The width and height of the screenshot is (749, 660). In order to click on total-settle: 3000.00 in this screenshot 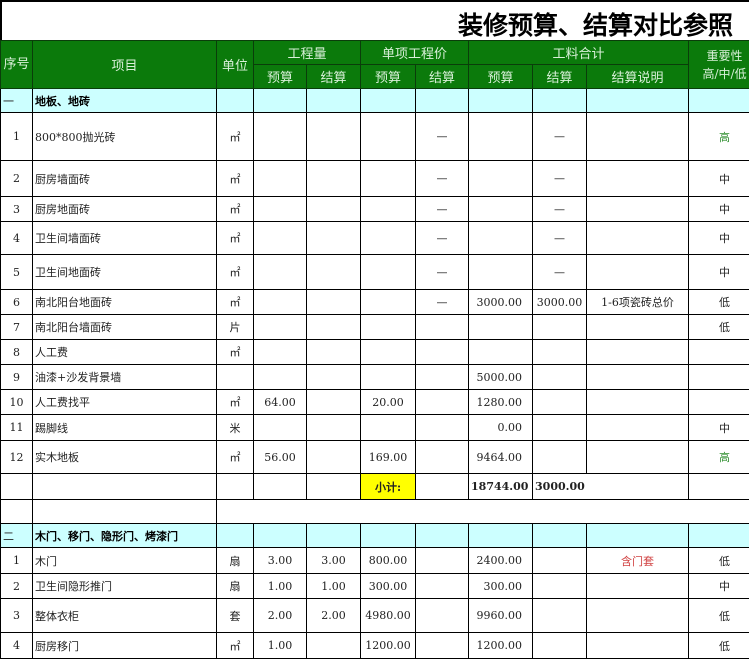, I will do `click(560, 302)`.